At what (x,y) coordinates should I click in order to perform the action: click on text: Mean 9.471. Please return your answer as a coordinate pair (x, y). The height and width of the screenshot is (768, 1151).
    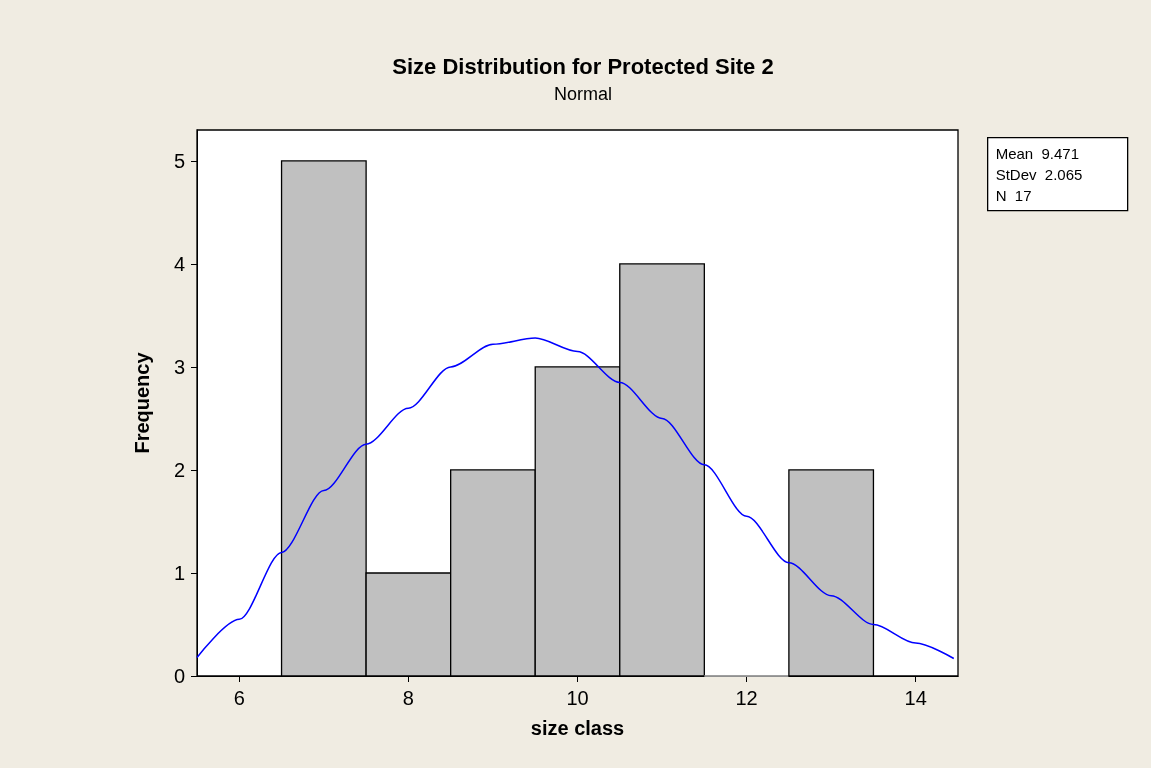
    Looking at the image, I should click on (1037, 153).